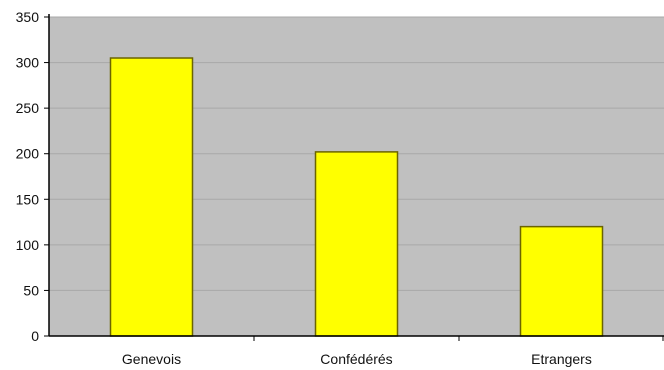 The height and width of the screenshot is (370, 664). I want to click on bar-confédérés, so click(356, 244).